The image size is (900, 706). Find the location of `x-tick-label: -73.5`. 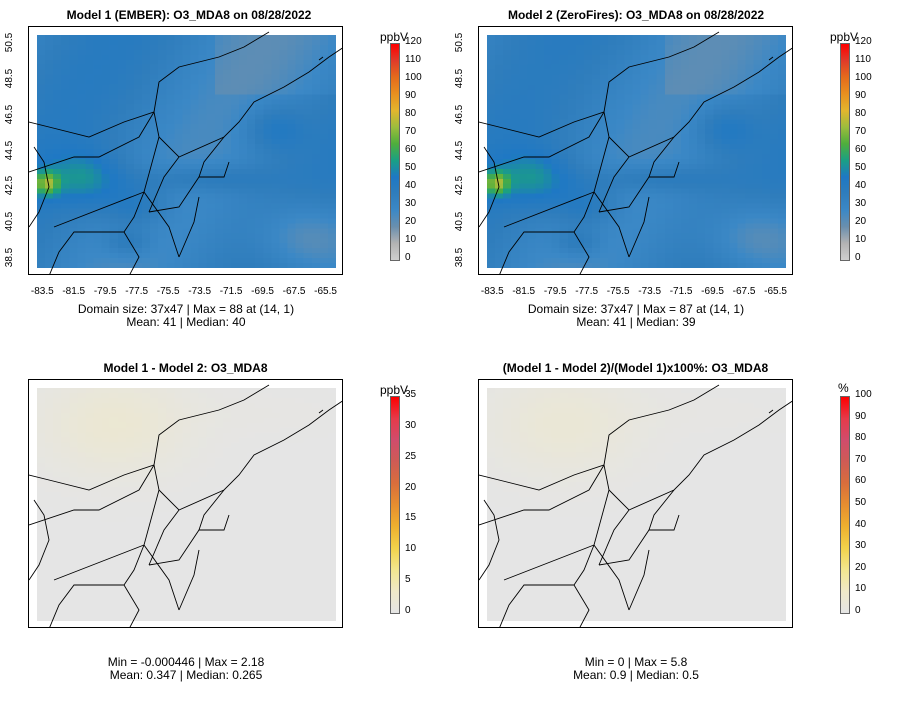

x-tick-label: -73.5 is located at coordinates (200, 291).